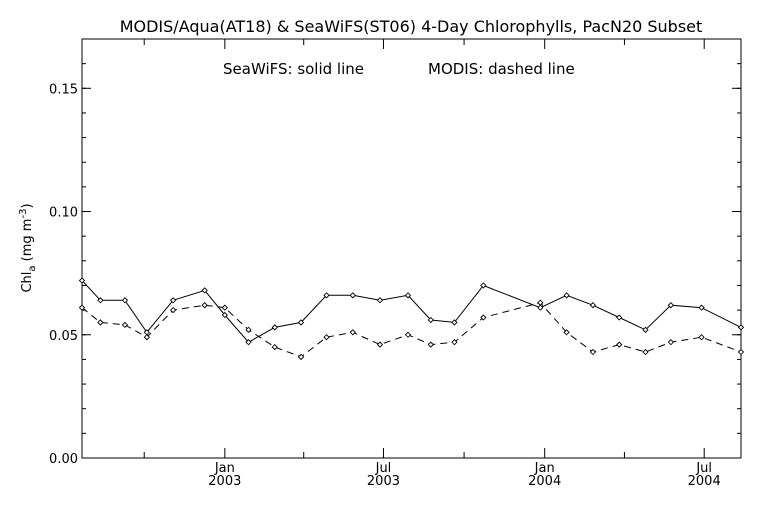  Describe the element at coordinates (63, 336) in the screenshot. I see `y-tick-label-1: 0.05` at that location.